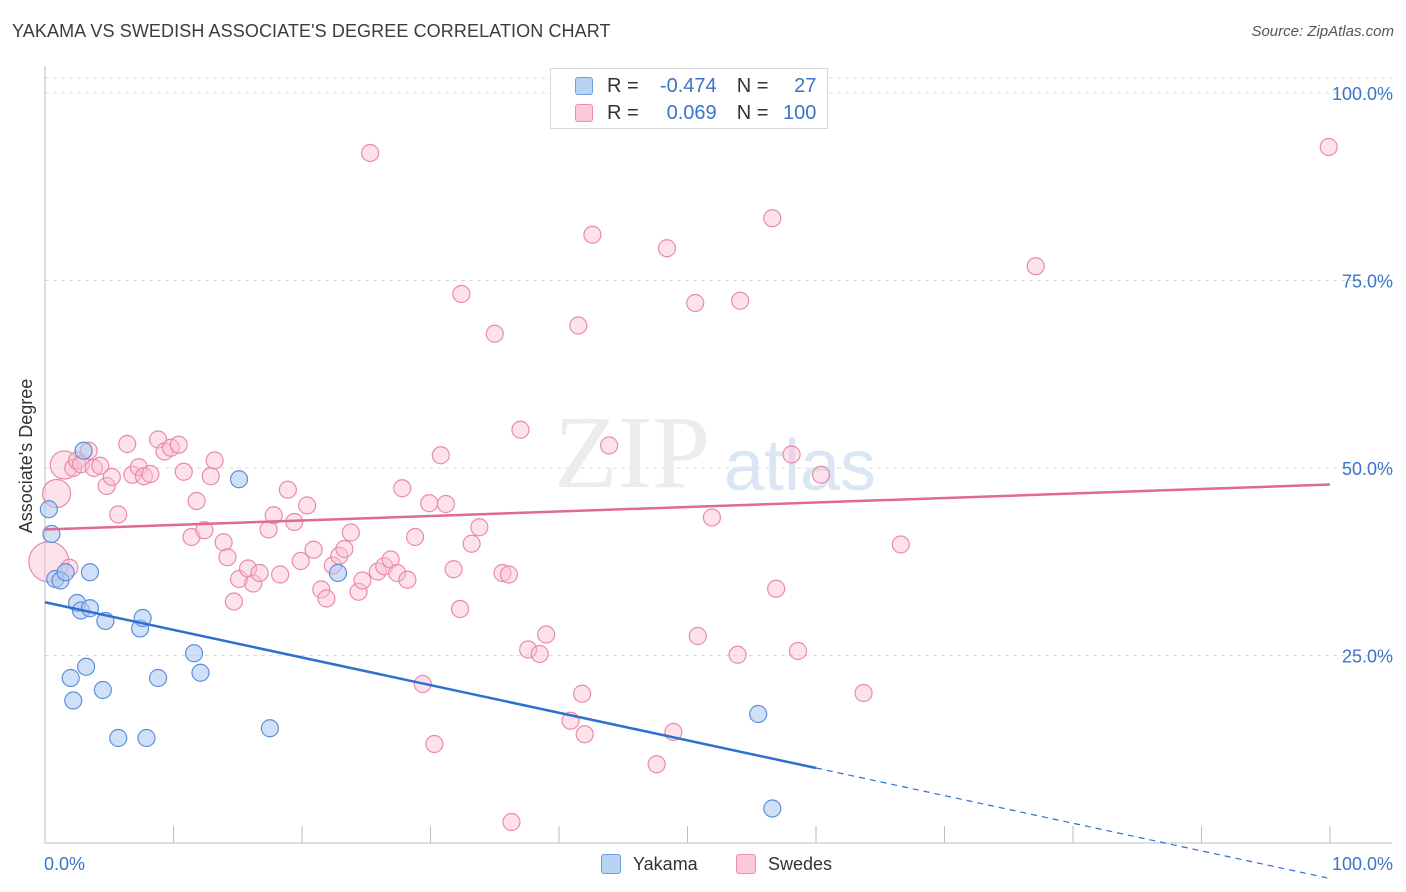  Describe the element at coordinates (1367, 282) in the screenshot. I see `y-tick-label: 75.0%` at that location.